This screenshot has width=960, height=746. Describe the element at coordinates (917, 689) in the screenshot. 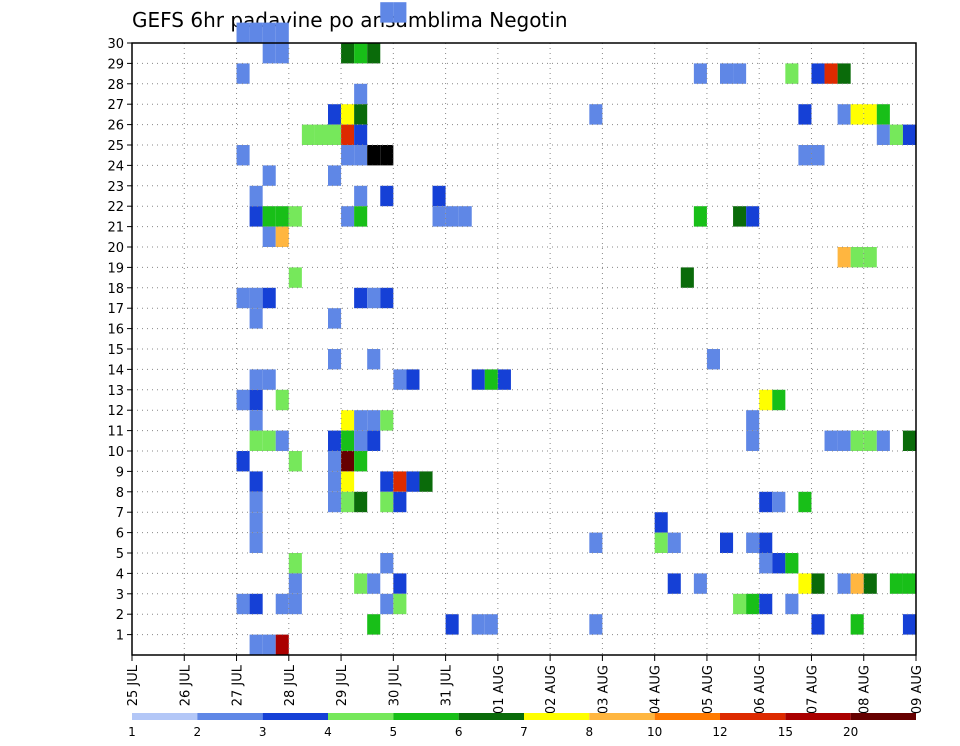

I see `x-tick-label-15: 09 AUG` at that location.